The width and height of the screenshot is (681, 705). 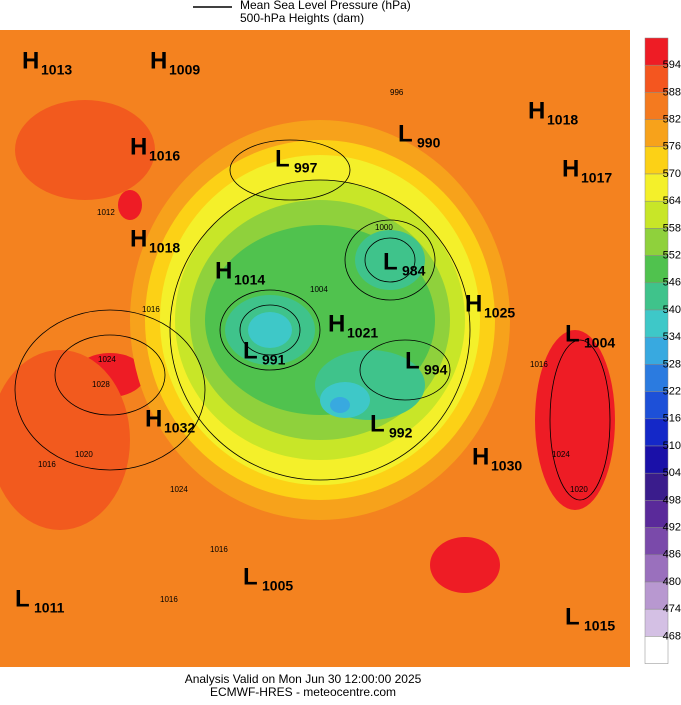 I want to click on colorbar-label: 534, so click(x=672, y=337).